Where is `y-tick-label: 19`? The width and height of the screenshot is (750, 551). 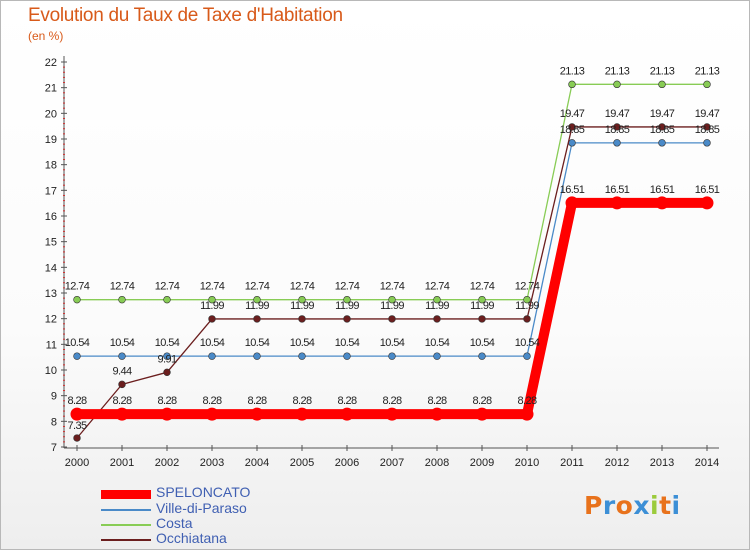 y-tick-label: 19 is located at coordinates (51, 140).